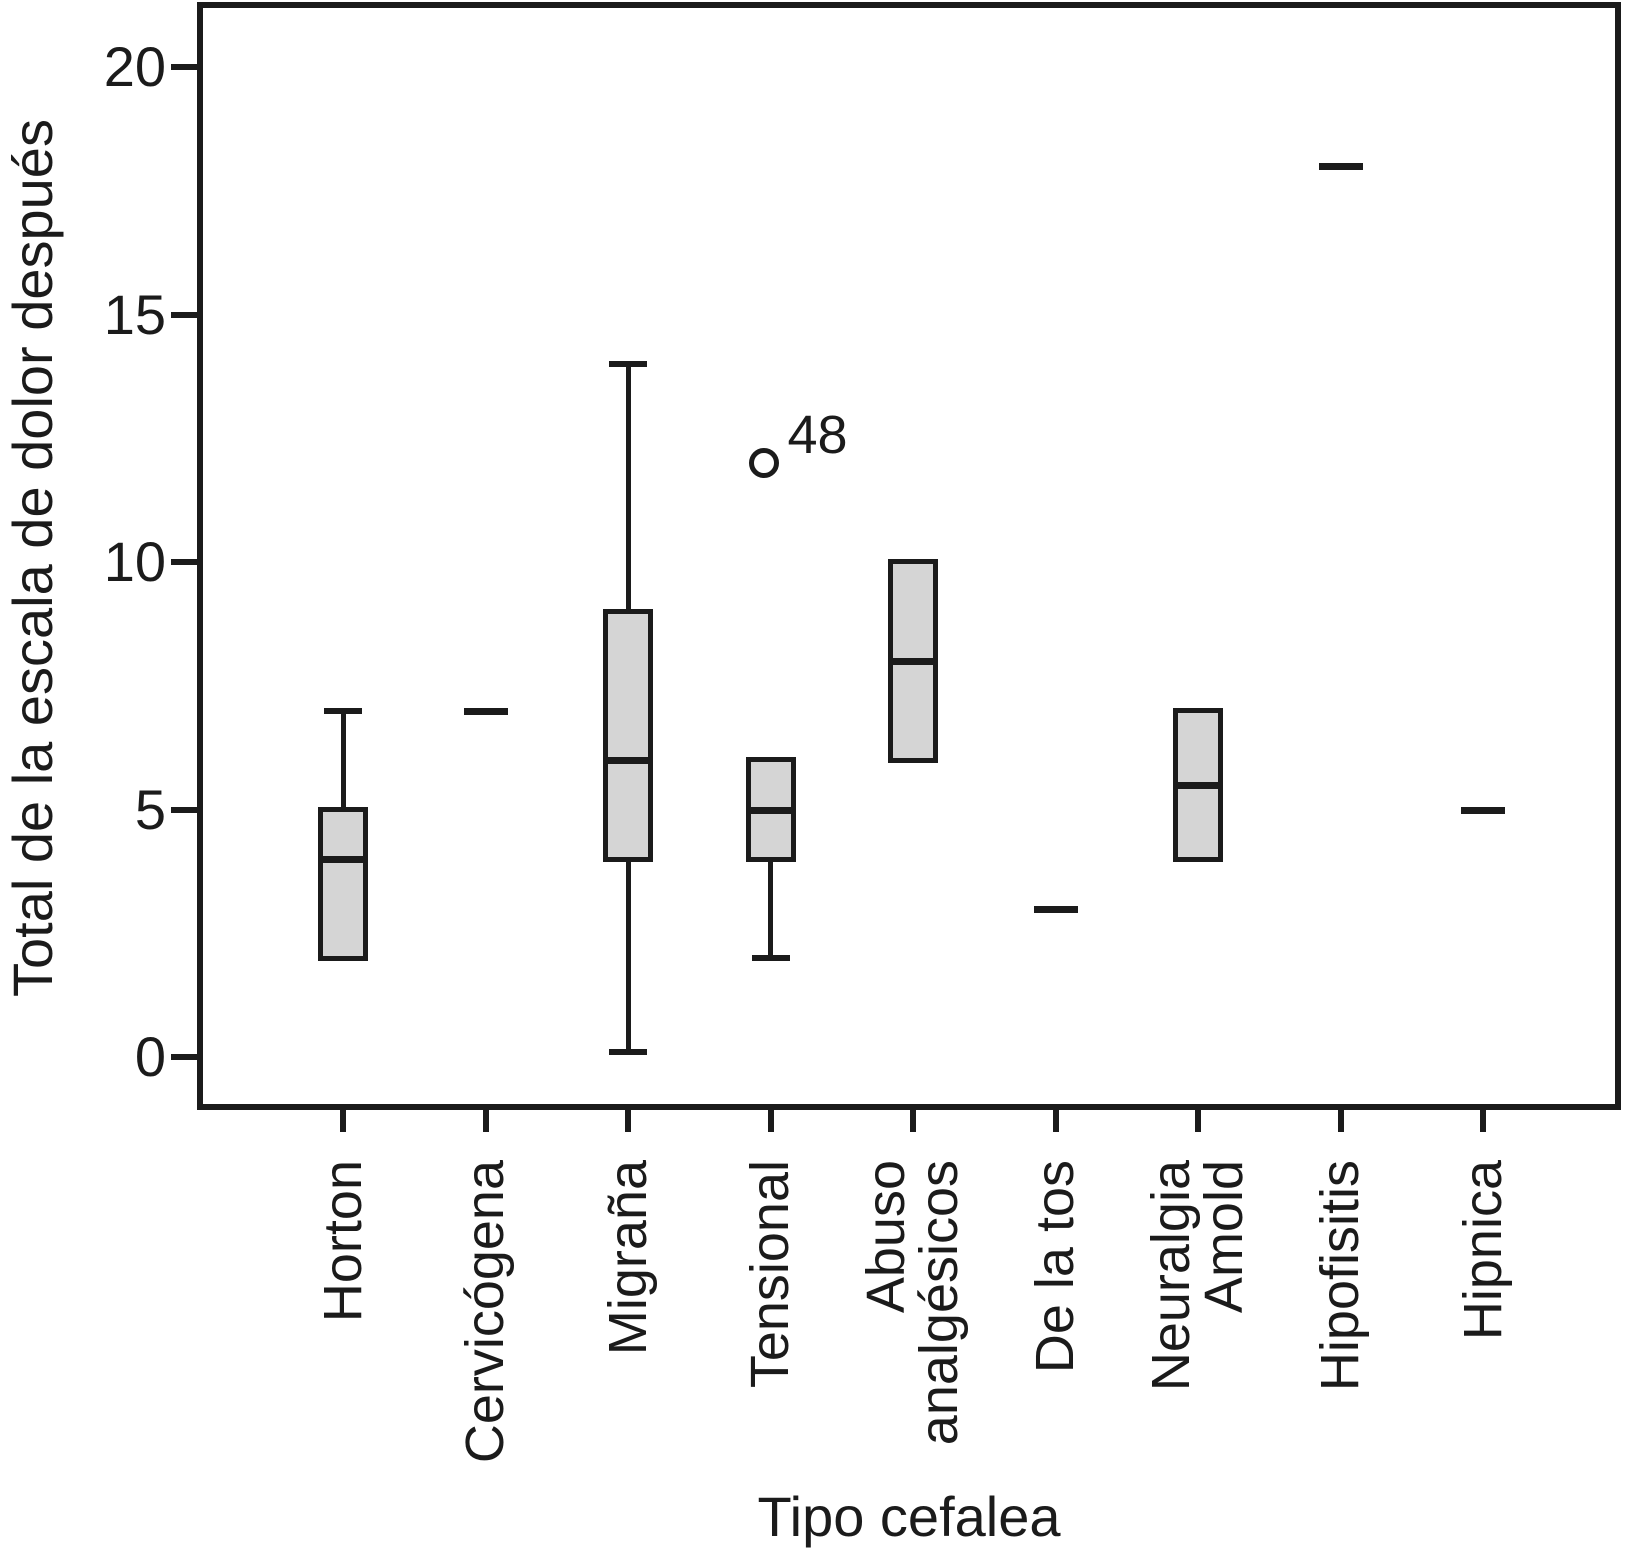  What do you see at coordinates (150, 809) in the screenshot?
I see `y-tick-label: 5` at bounding box center [150, 809].